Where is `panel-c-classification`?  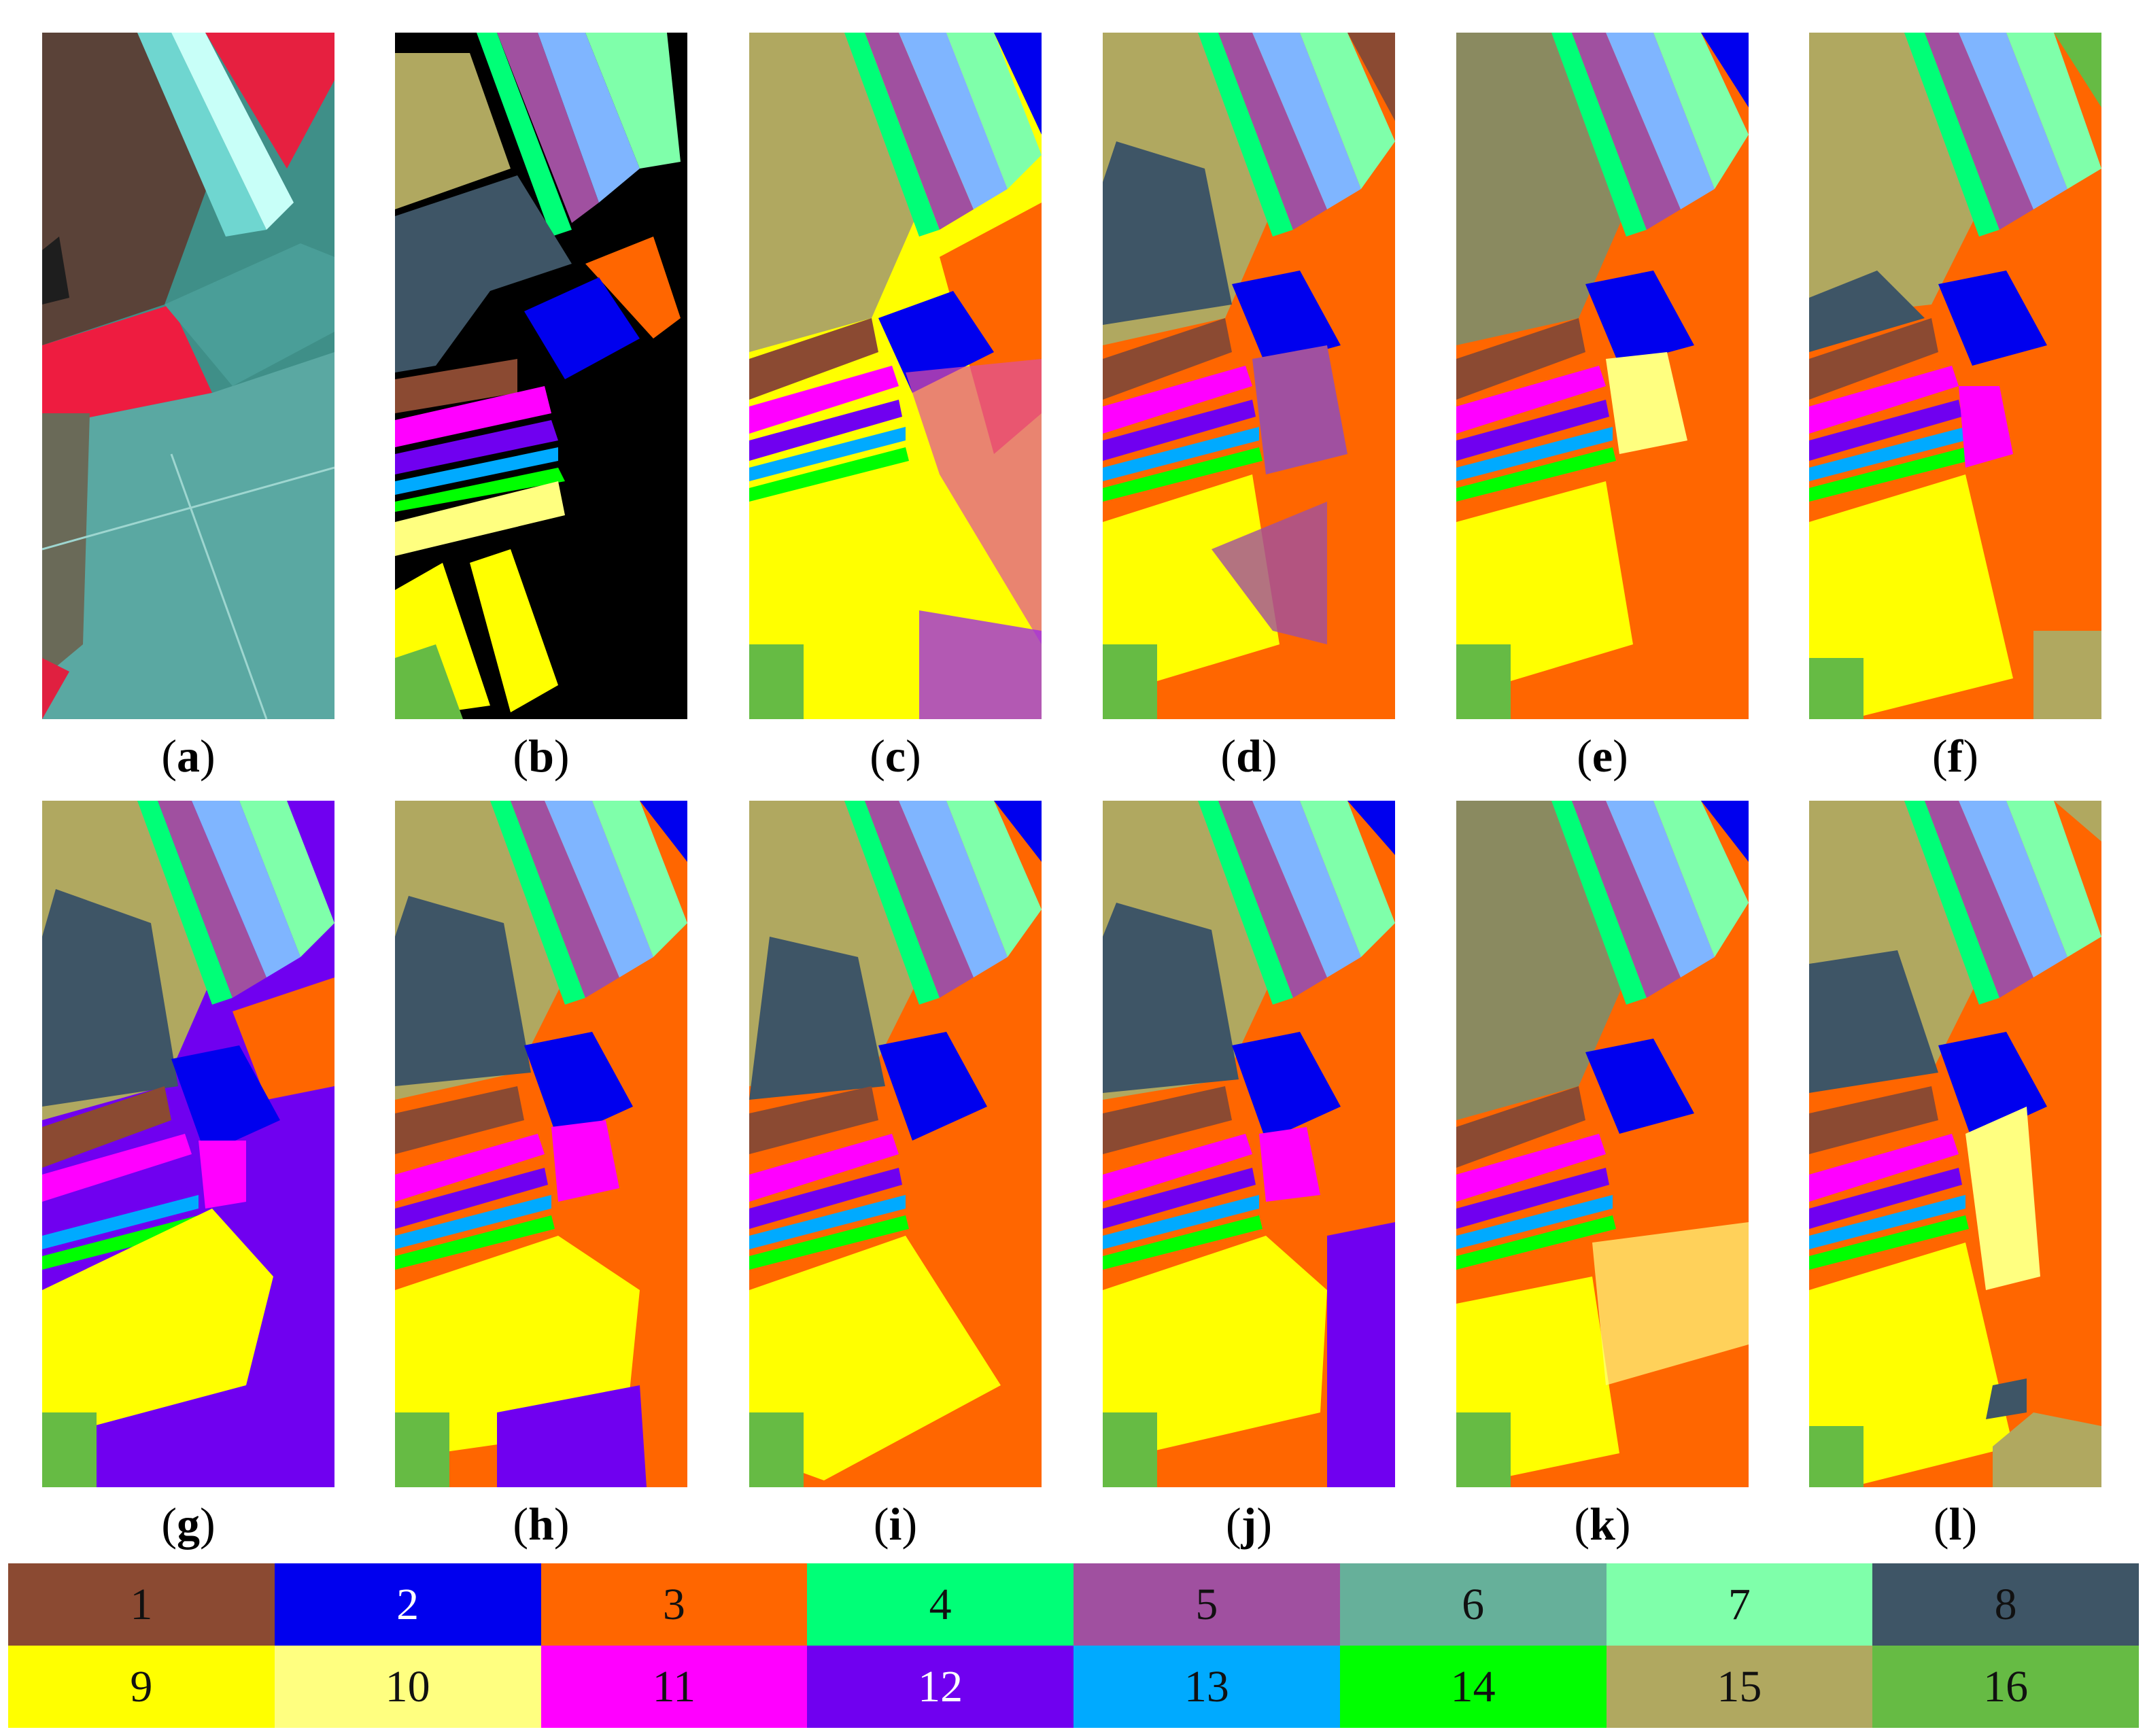 panel-c-classification is located at coordinates (895, 376).